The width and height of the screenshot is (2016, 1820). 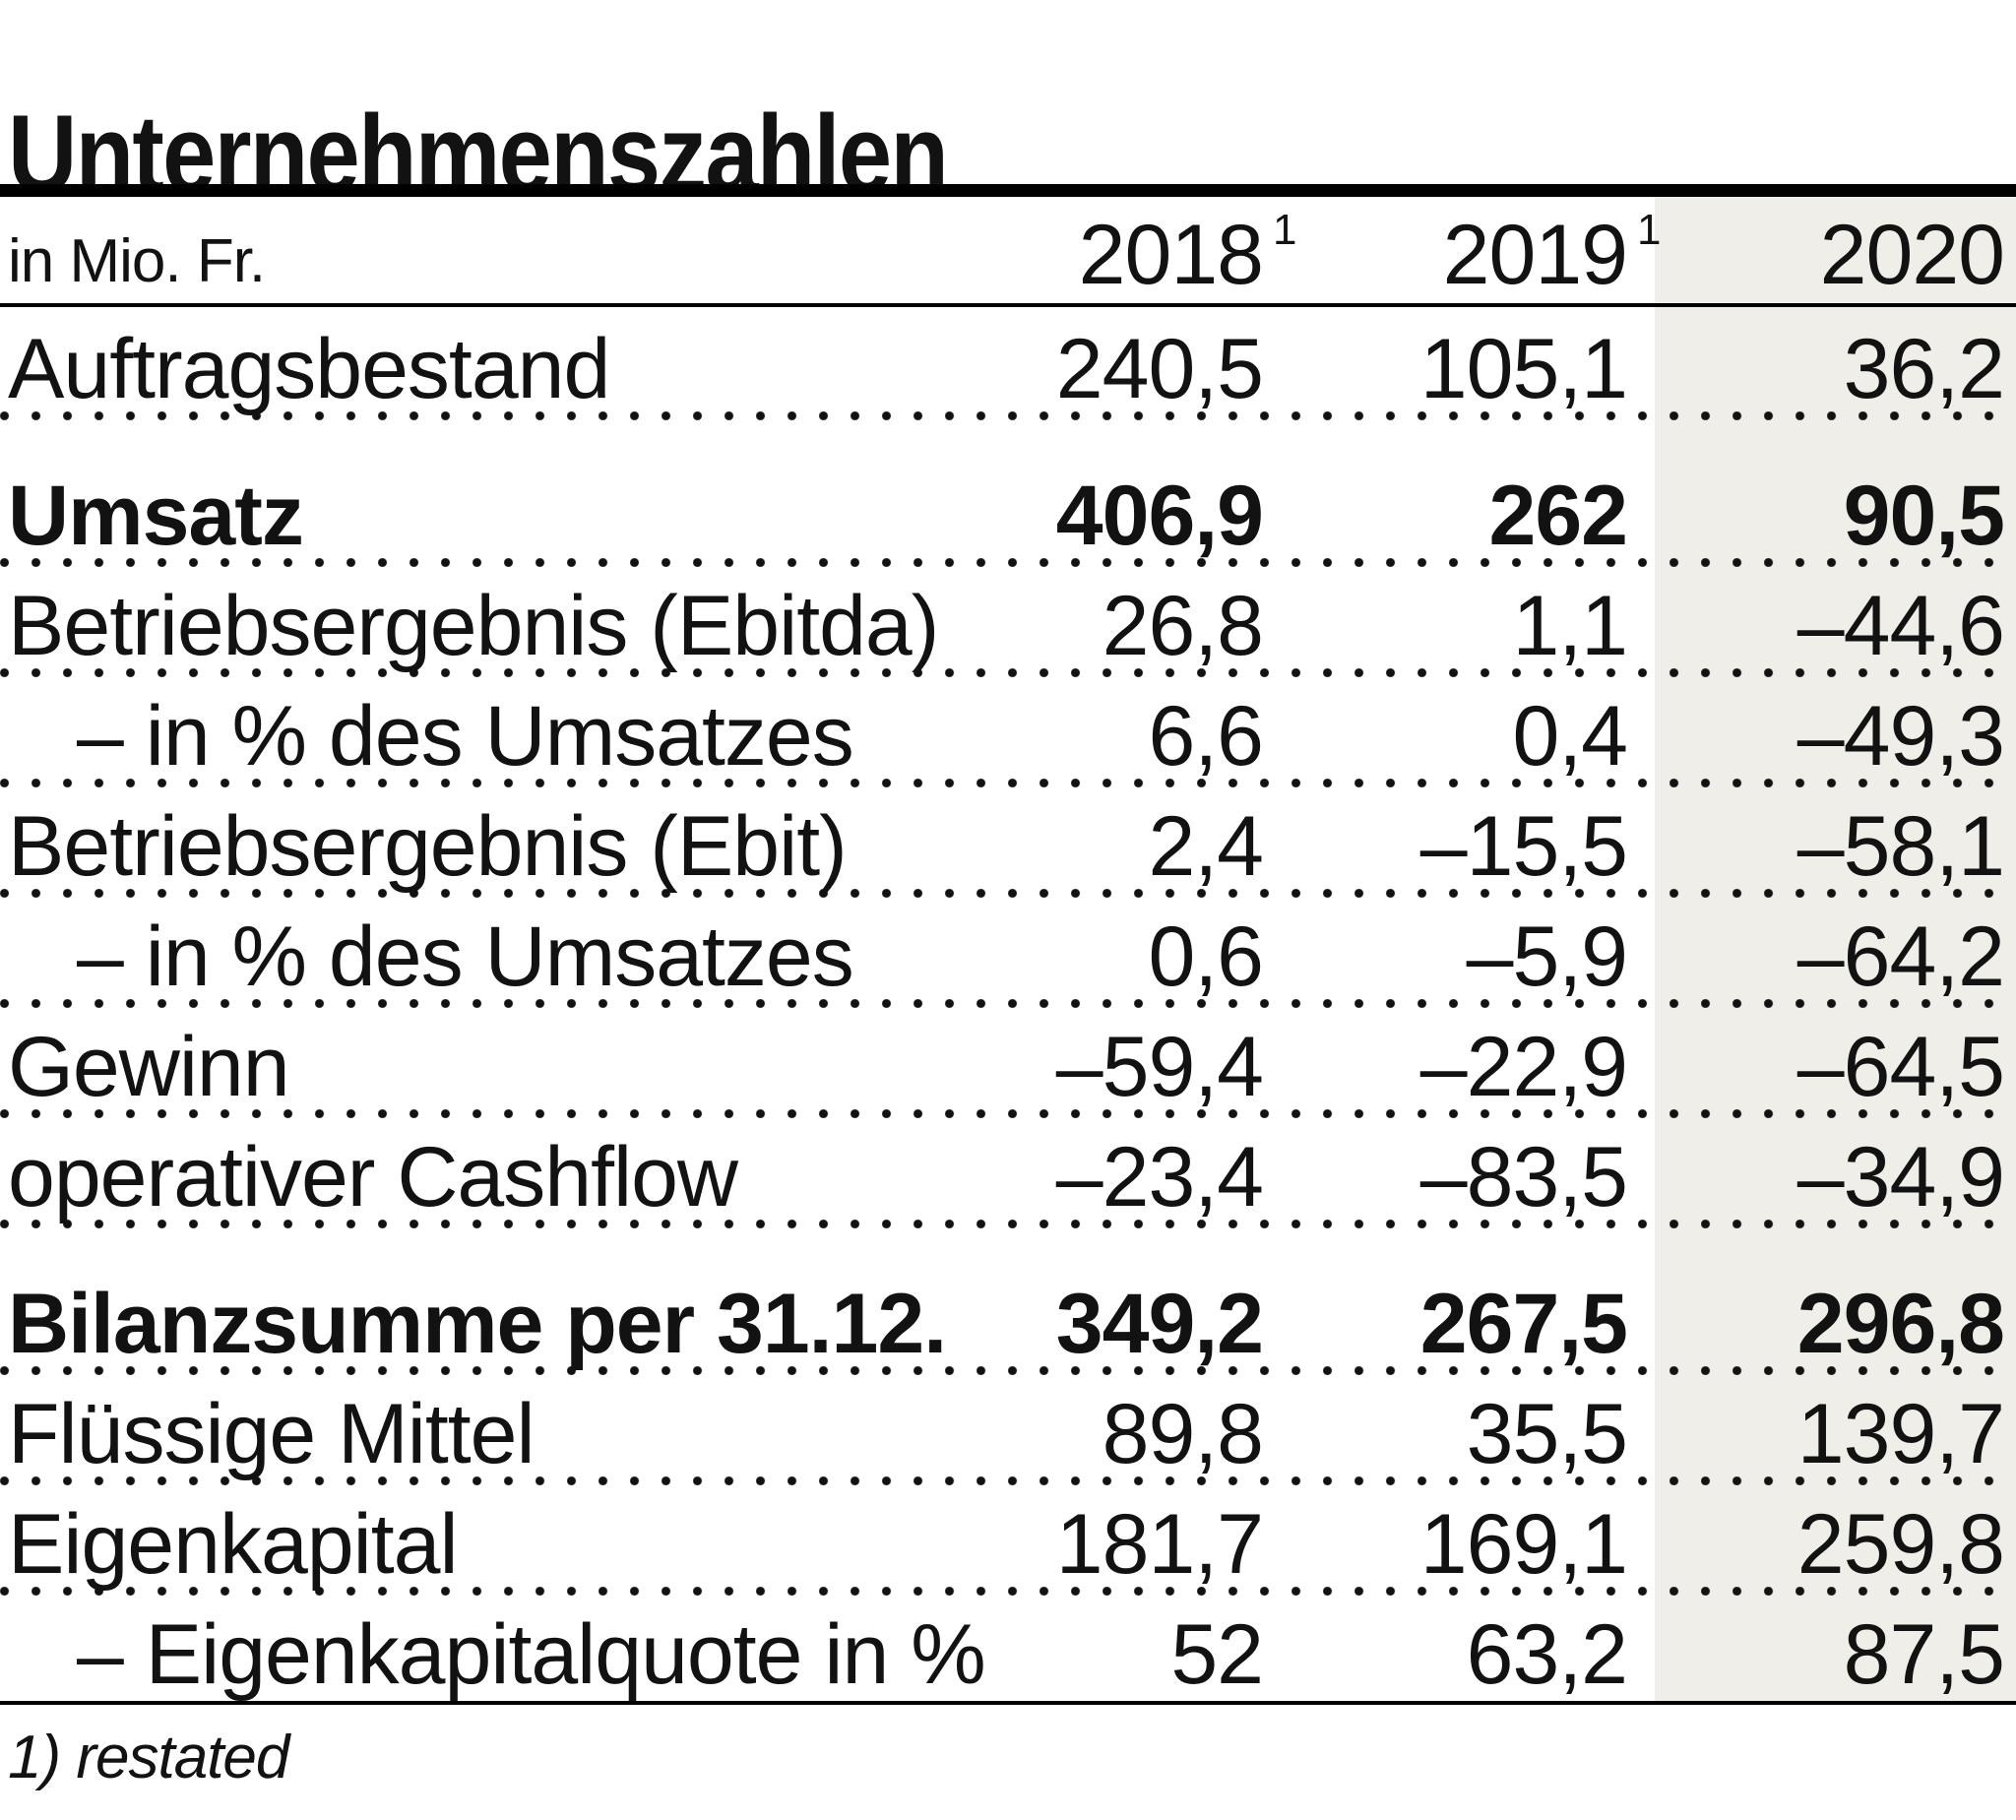 What do you see at coordinates (1008, 729) in the screenshot?
I see `table-row: – in % des Umsatzes 6,6 0,4 –49,3` at bounding box center [1008, 729].